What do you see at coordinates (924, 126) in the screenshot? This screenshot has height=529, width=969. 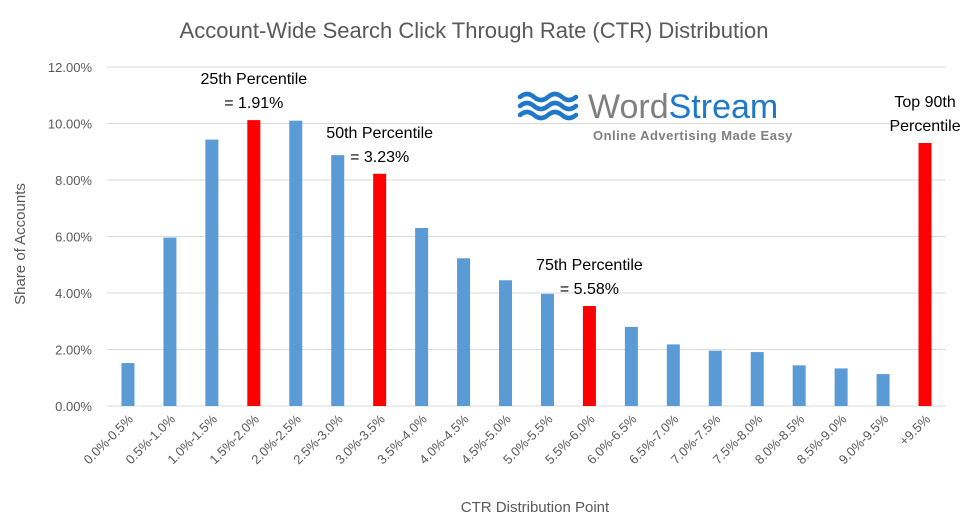 I see `annotation-line2: Percentile` at bounding box center [924, 126].